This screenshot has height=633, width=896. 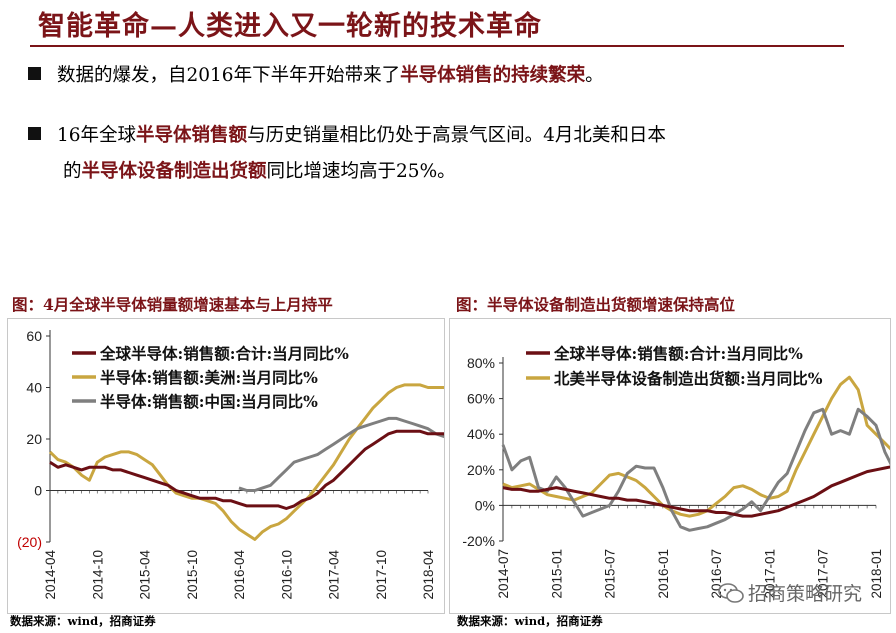 What do you see at coordinates (381, 575) in the screenshot?
I see `x-tick-label: 2017-10` at bounding box center [381, 575].